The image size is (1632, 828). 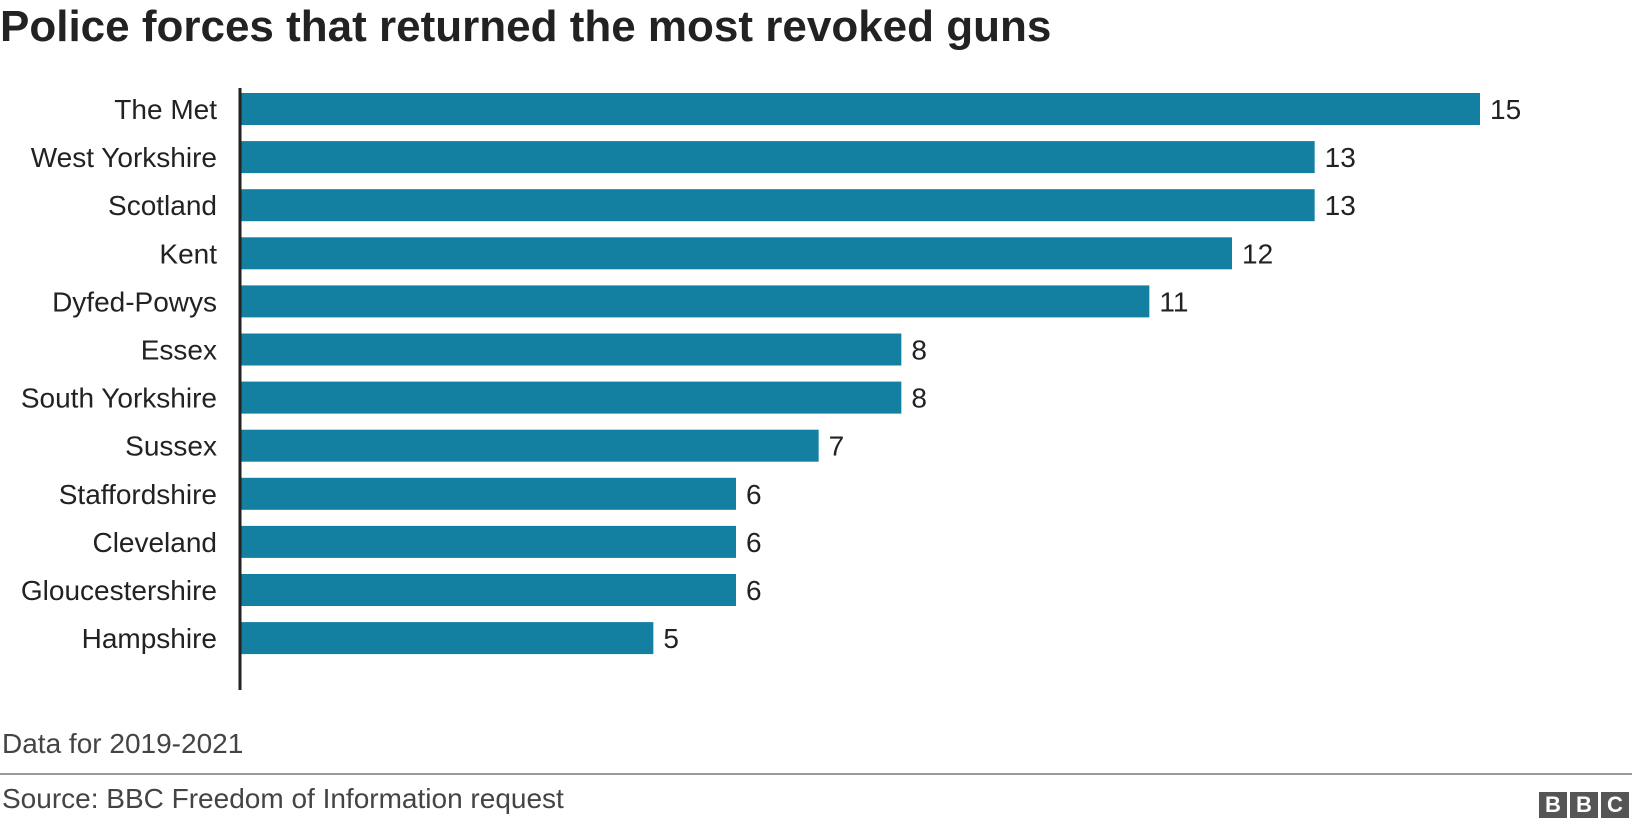 What do you see at coordinates (1173, 301) in the screenshot?
I see `value-label: 11` at bounding box center [1173, 301].